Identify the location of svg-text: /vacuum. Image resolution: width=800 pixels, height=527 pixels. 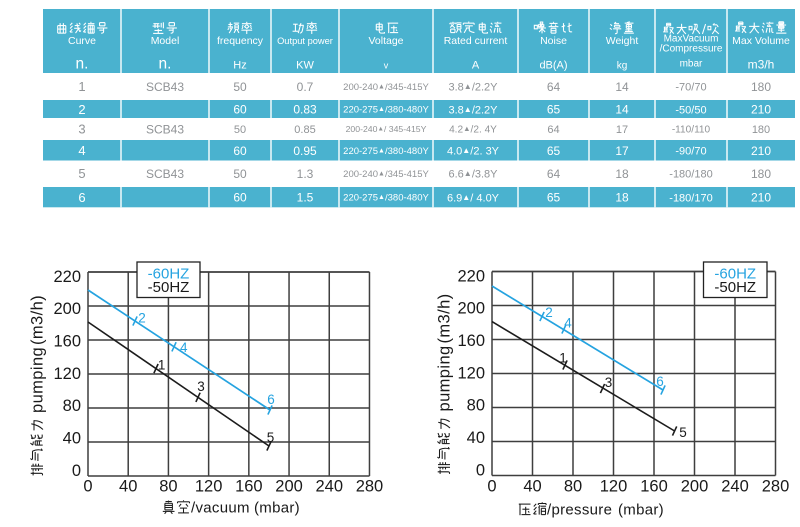
(220, 508).